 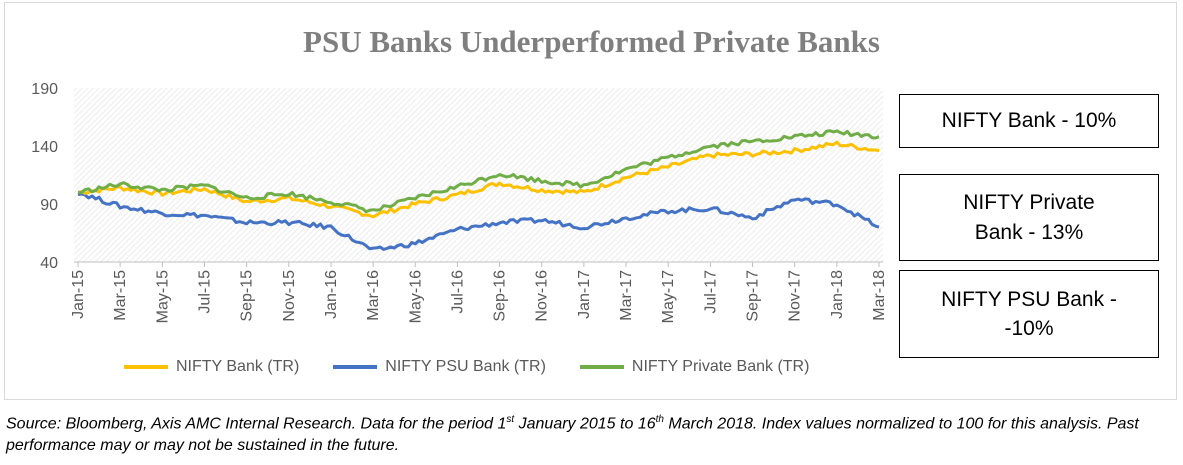 What do you see at coordinates (247, 296) in the screenshot?
I see `x-tick-label: Sep-15` at bounding box center [247, 296].